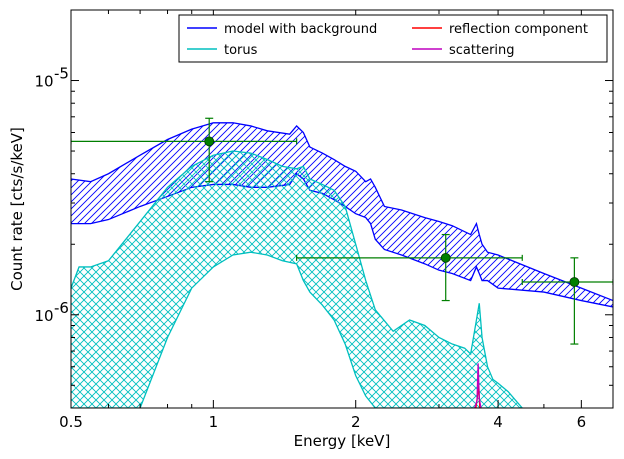 This screenshot has width=624, height=459. Describe the element at coordinates (498, 422) in the screenshot. I see `x-tick-label: 4` at that location.